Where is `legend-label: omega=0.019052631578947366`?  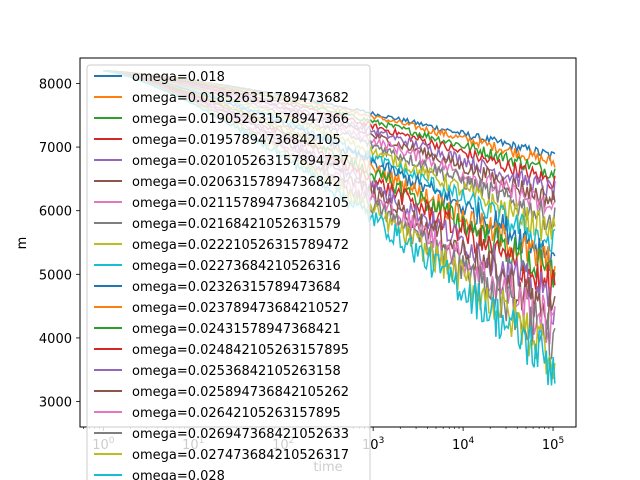 legend-label: omega=0.019052631578947366 is located at coordinates (240, 119).